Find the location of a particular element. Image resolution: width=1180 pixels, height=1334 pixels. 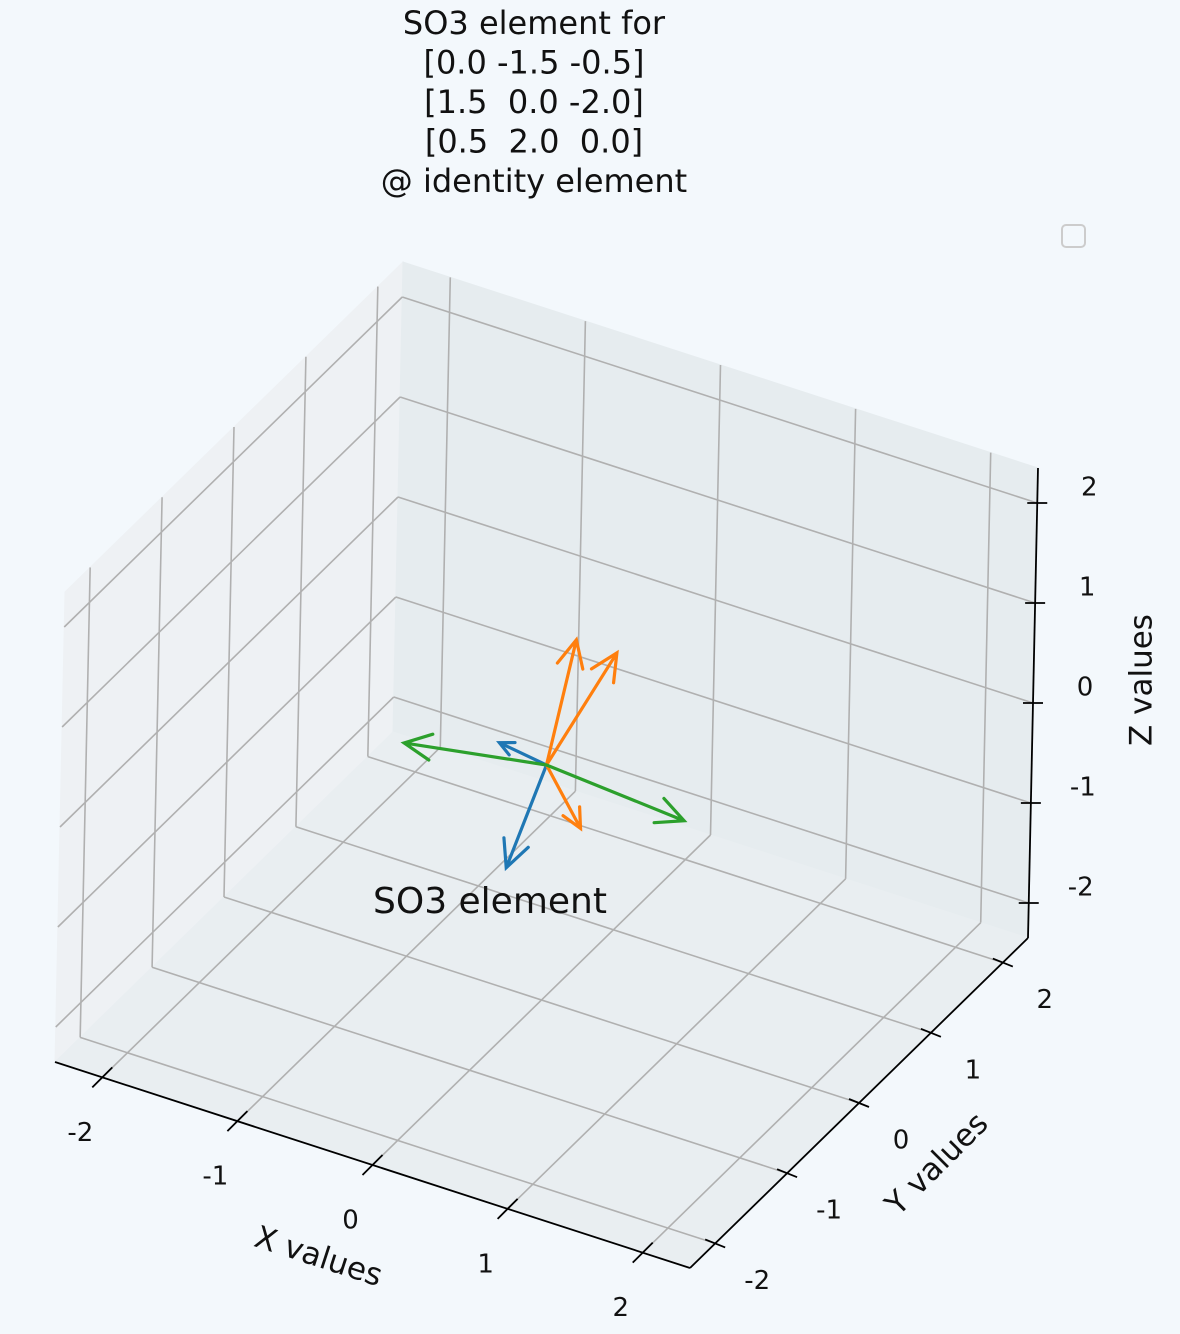

y-tick-label: 0 is located at coordinates (901, 1141).